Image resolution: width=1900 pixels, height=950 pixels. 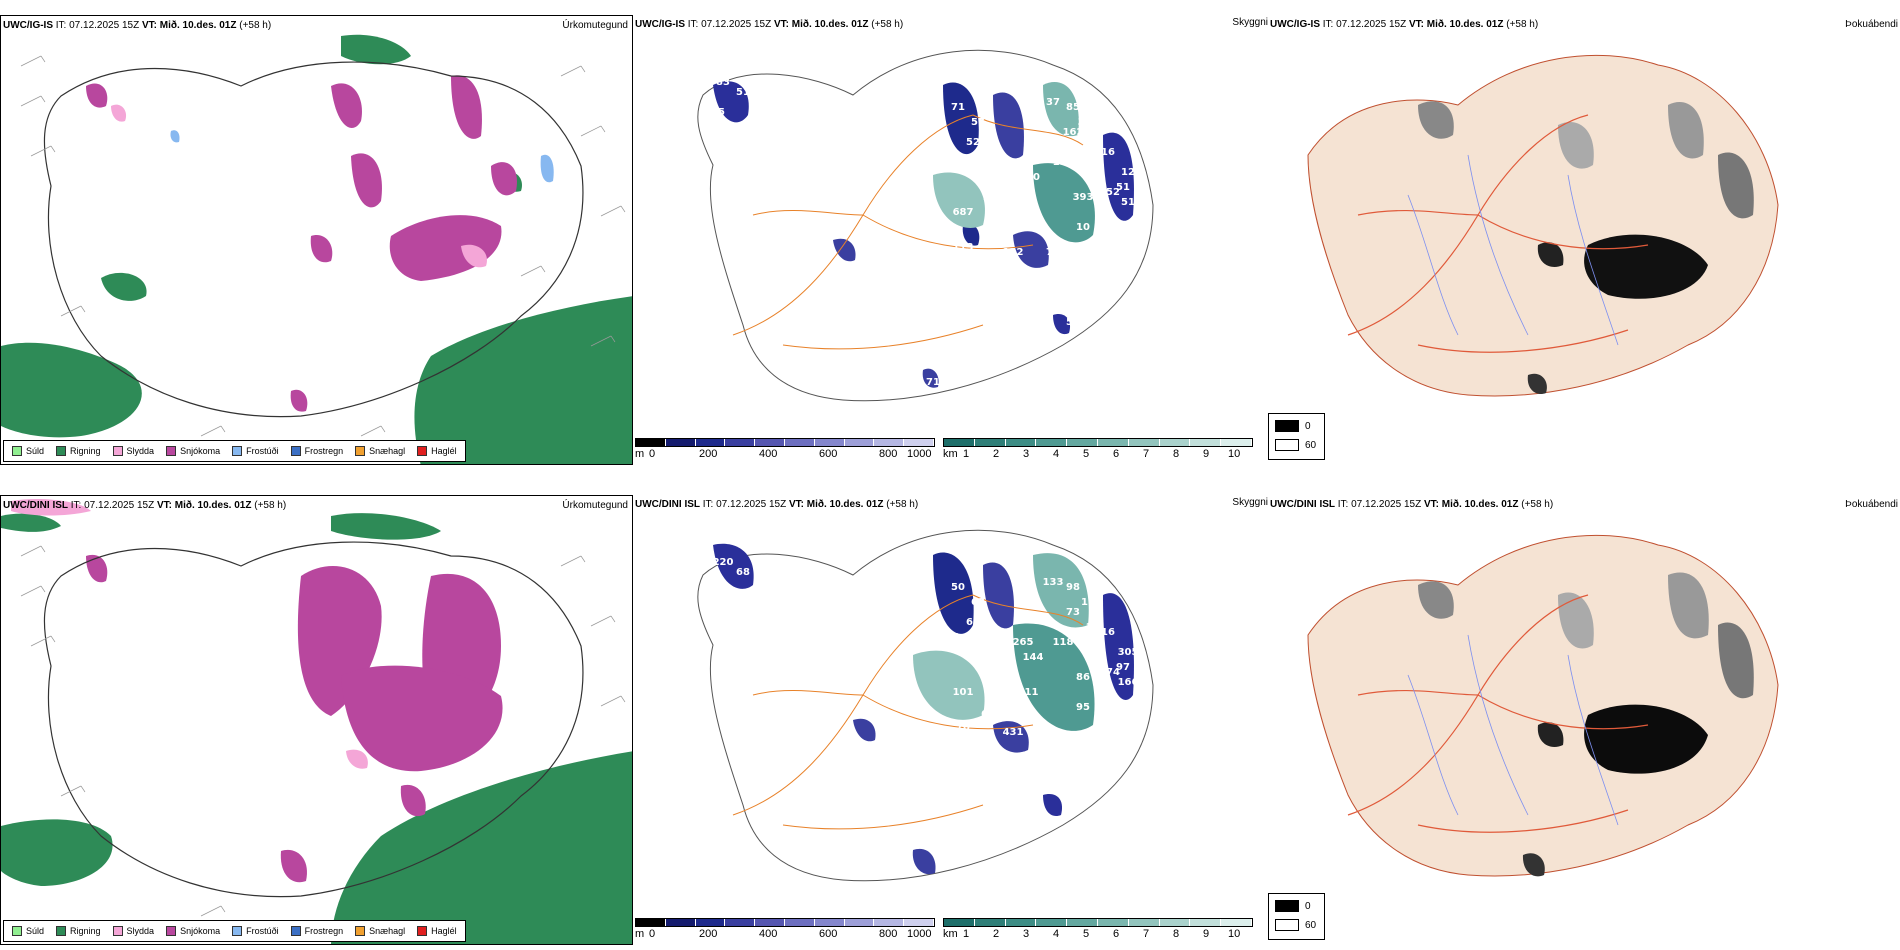 I want to click on snow-depth-label: 83, so click(x=723, y=82).